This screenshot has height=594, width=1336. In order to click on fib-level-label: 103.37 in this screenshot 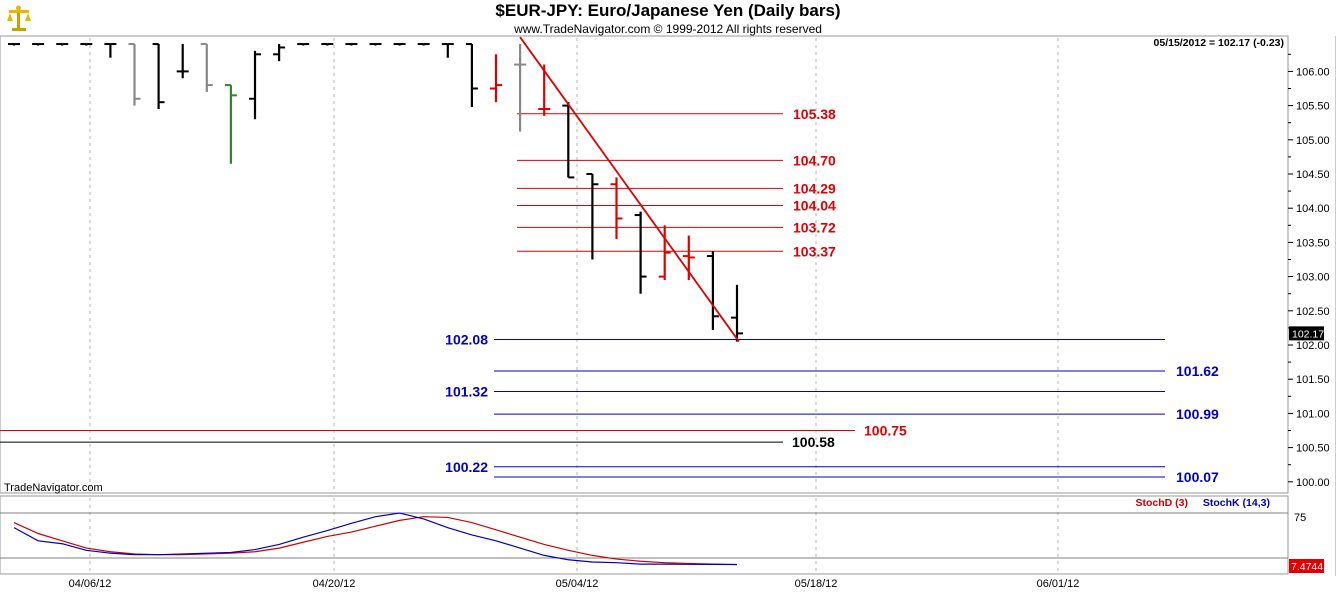, I will do `click(814, 251)`.